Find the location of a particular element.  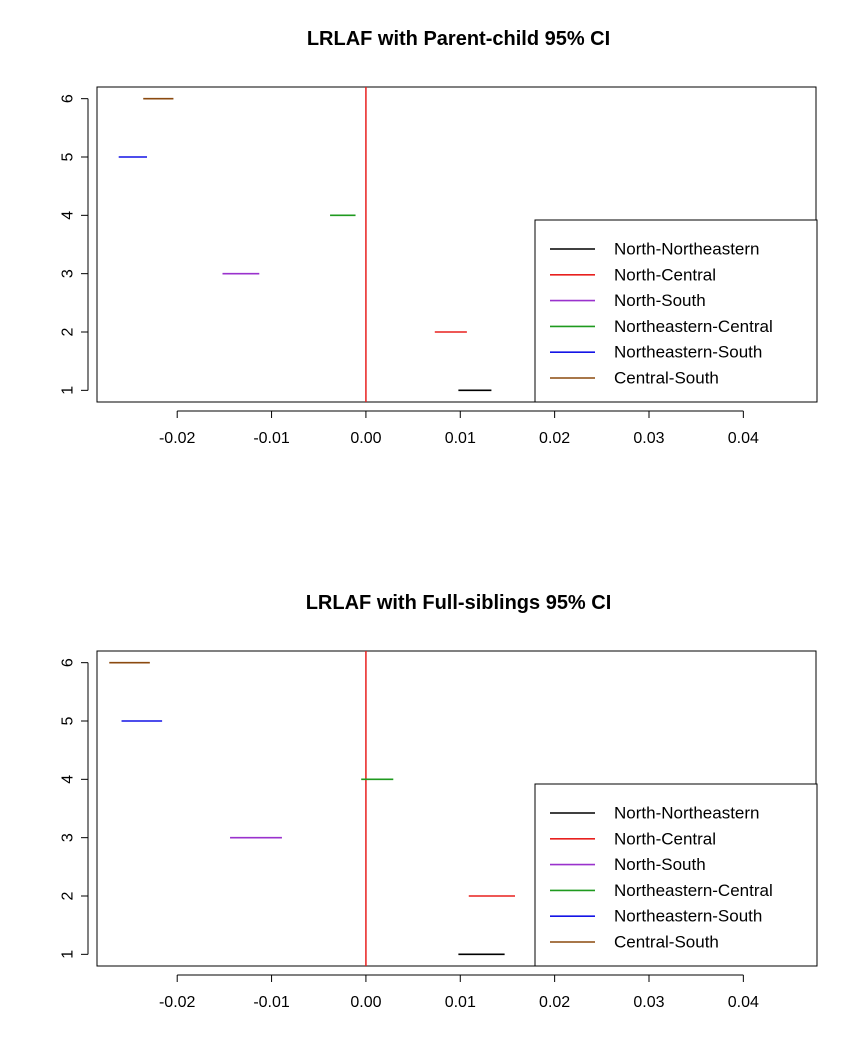

chart-title: LRLAF with Full-siblings 95% CI is located at coordinates (459, 603).